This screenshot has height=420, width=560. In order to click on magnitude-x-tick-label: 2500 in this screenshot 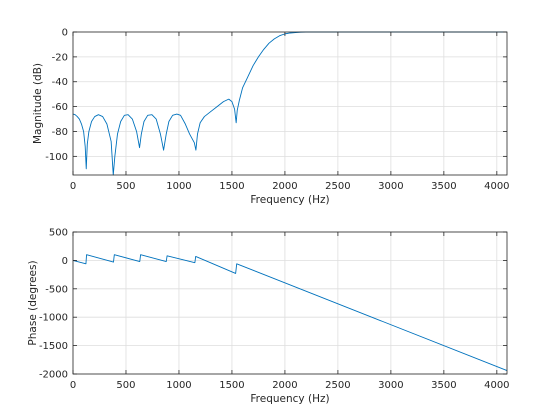, I will do `click(337, 186)`.